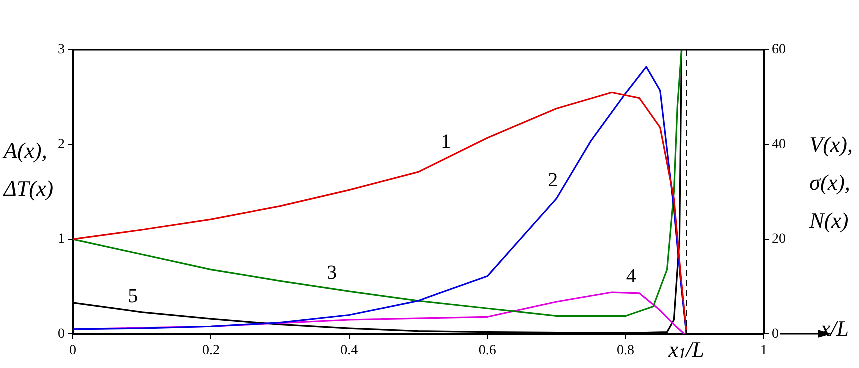 The height and width of the screenshot is (368, 859). What do you see at coordinates (779, 144) in the screenshot?
I see `y2-tick-label: 40` at bounding box center [779, 144].